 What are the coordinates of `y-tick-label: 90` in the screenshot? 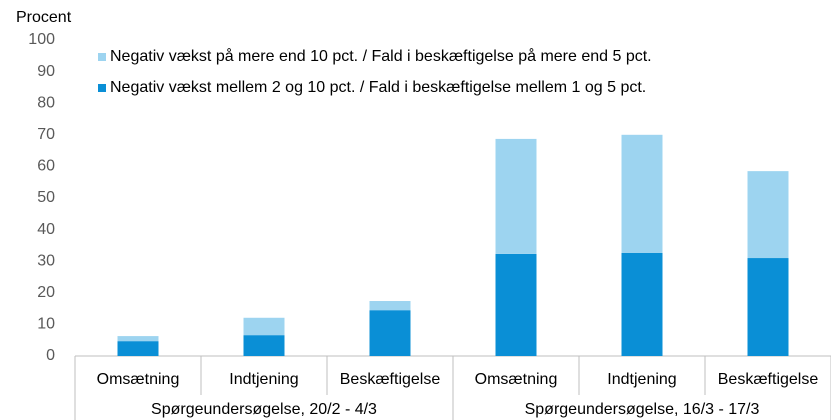 It's located at (46, 71).